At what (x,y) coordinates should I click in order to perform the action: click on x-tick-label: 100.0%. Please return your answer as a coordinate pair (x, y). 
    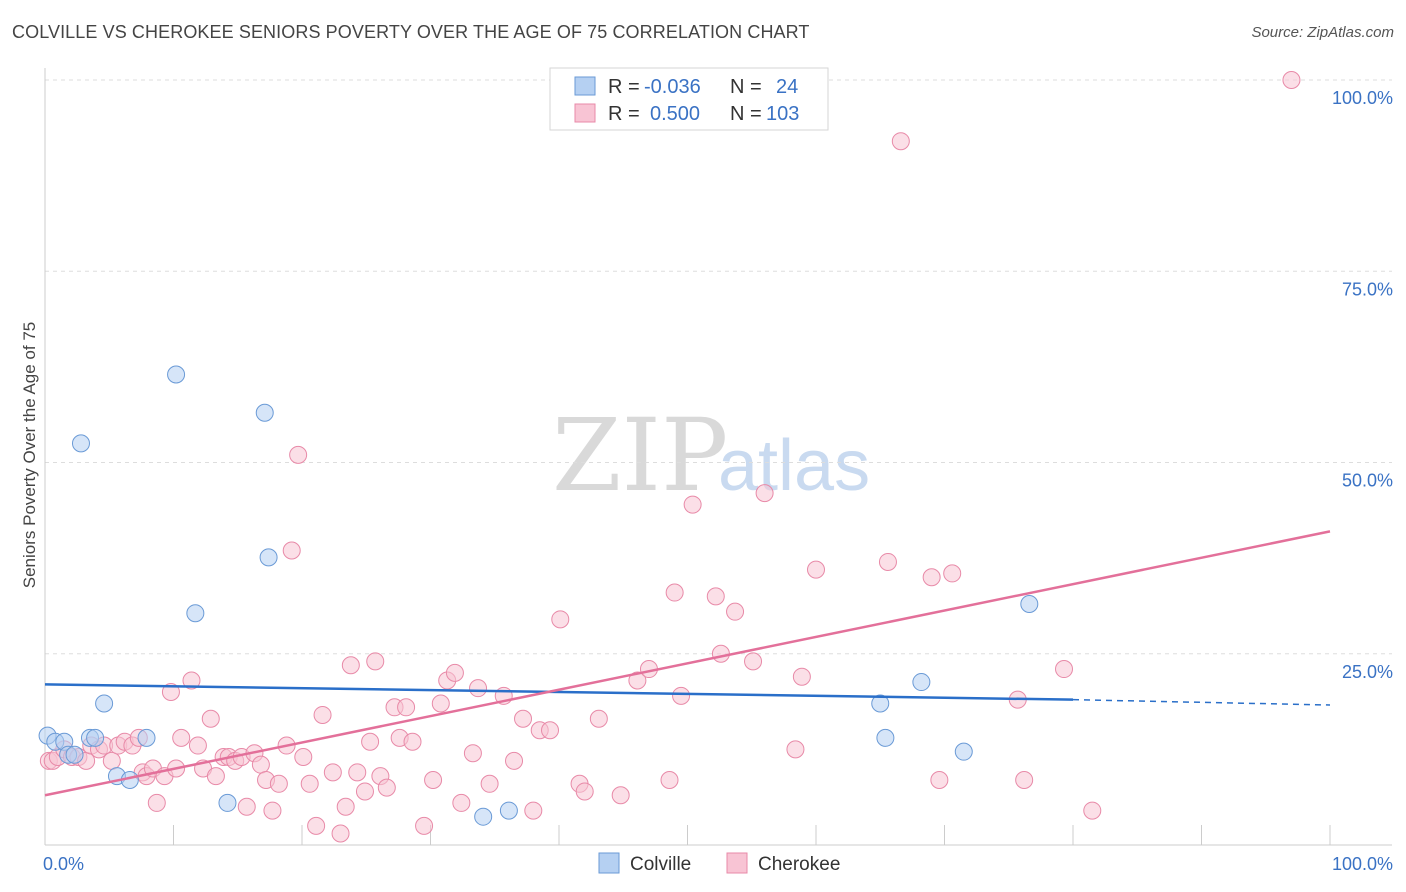
    Looking at the image, I should click on (1362, 864).